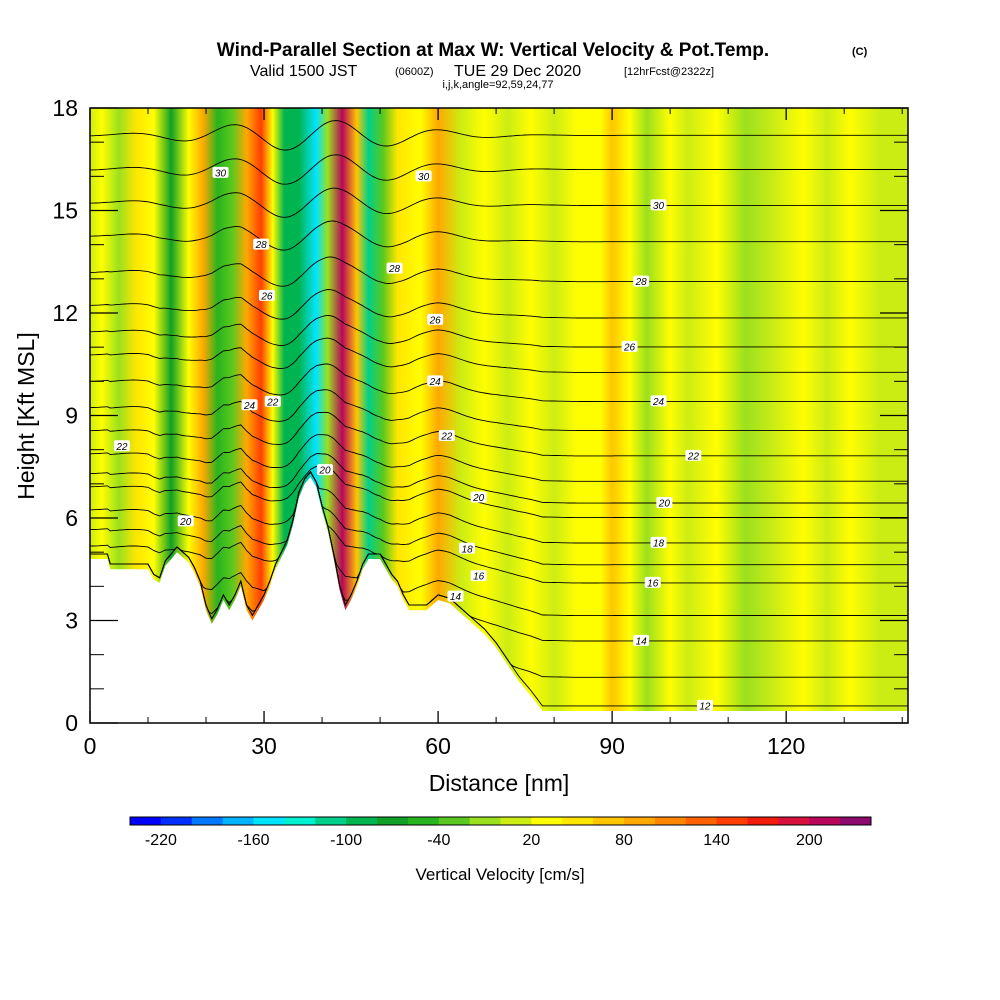 This screenshot has height=1000, width=1000. I want to click on svg-text: 12, so click(705, 706).